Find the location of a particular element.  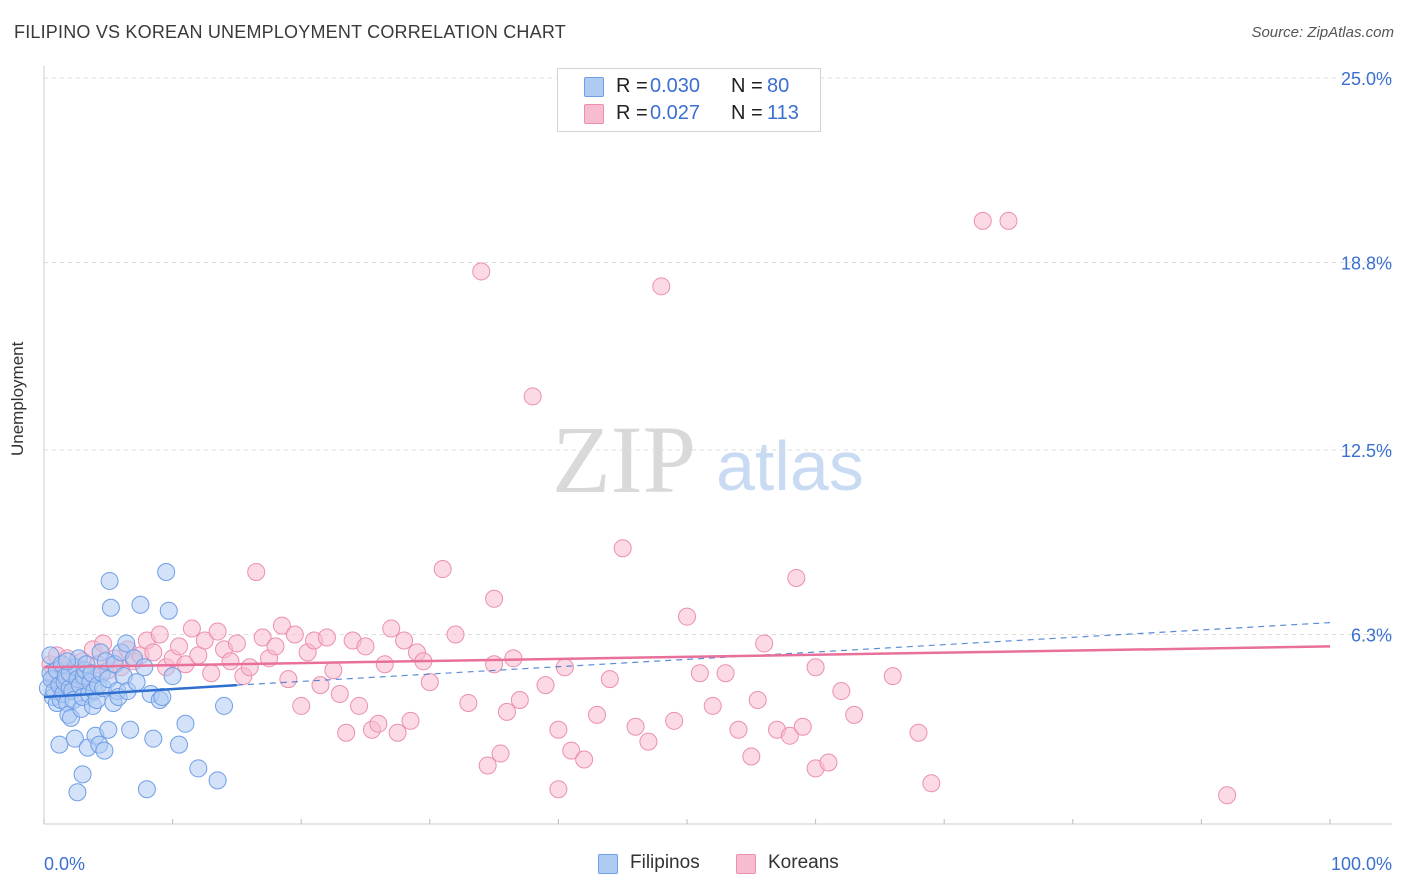

stats-legend: R = 0.030 N = 80 R = 0.027 N = 113 is located at coordinates (689, 100).